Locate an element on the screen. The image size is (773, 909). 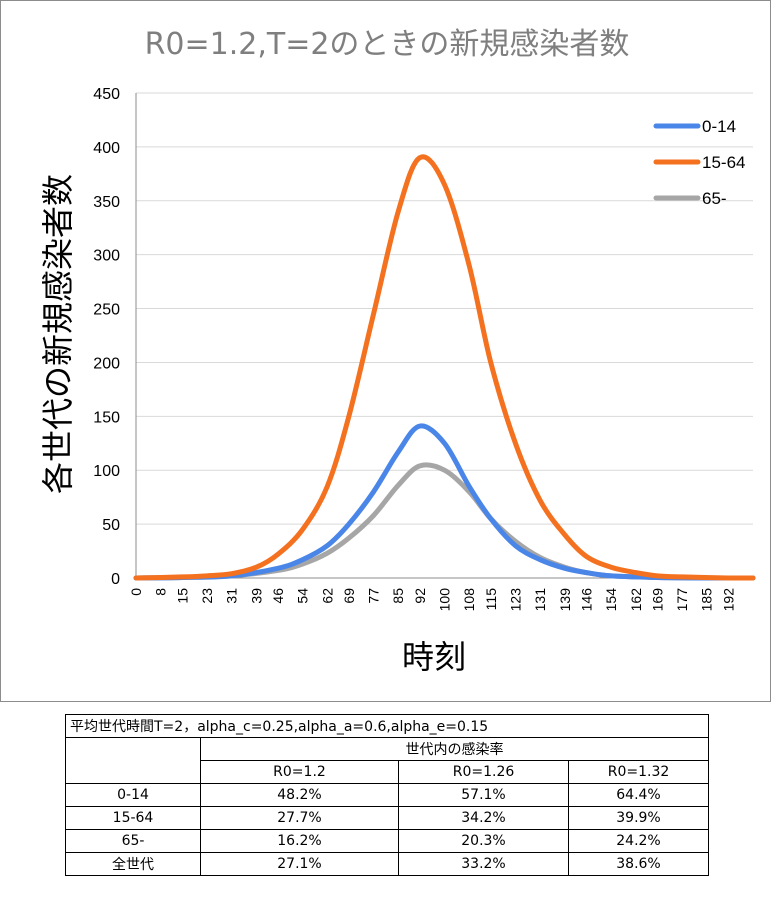
x-tick-label: 146 is located at coordinates (586, 600).